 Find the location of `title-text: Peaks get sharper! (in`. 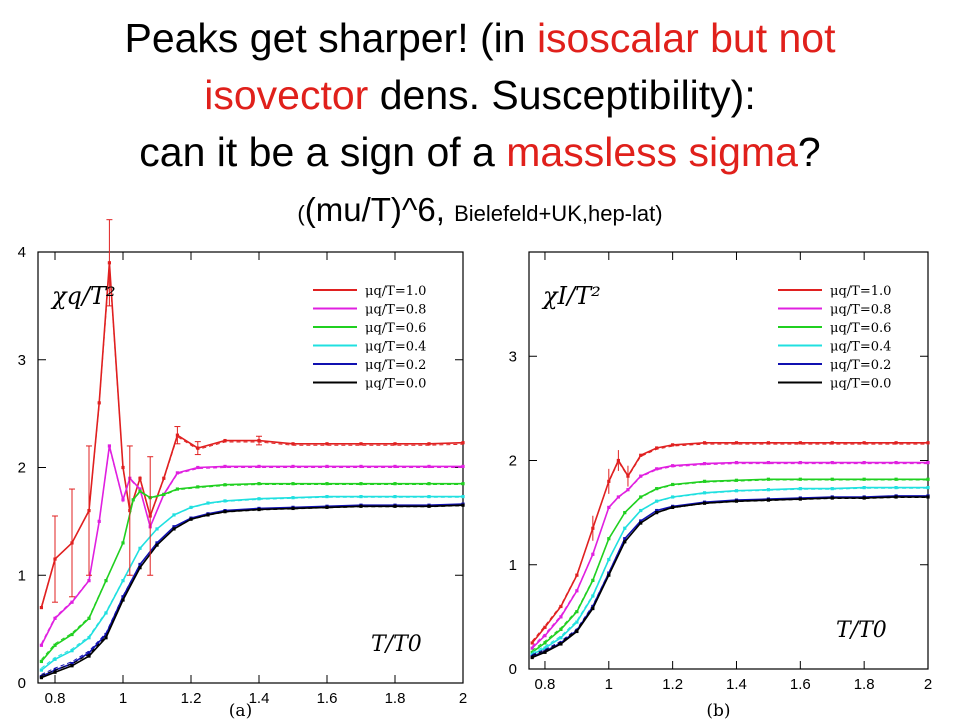

title-text: Peaks get sharper! (in is located at coordinates (330, 38).